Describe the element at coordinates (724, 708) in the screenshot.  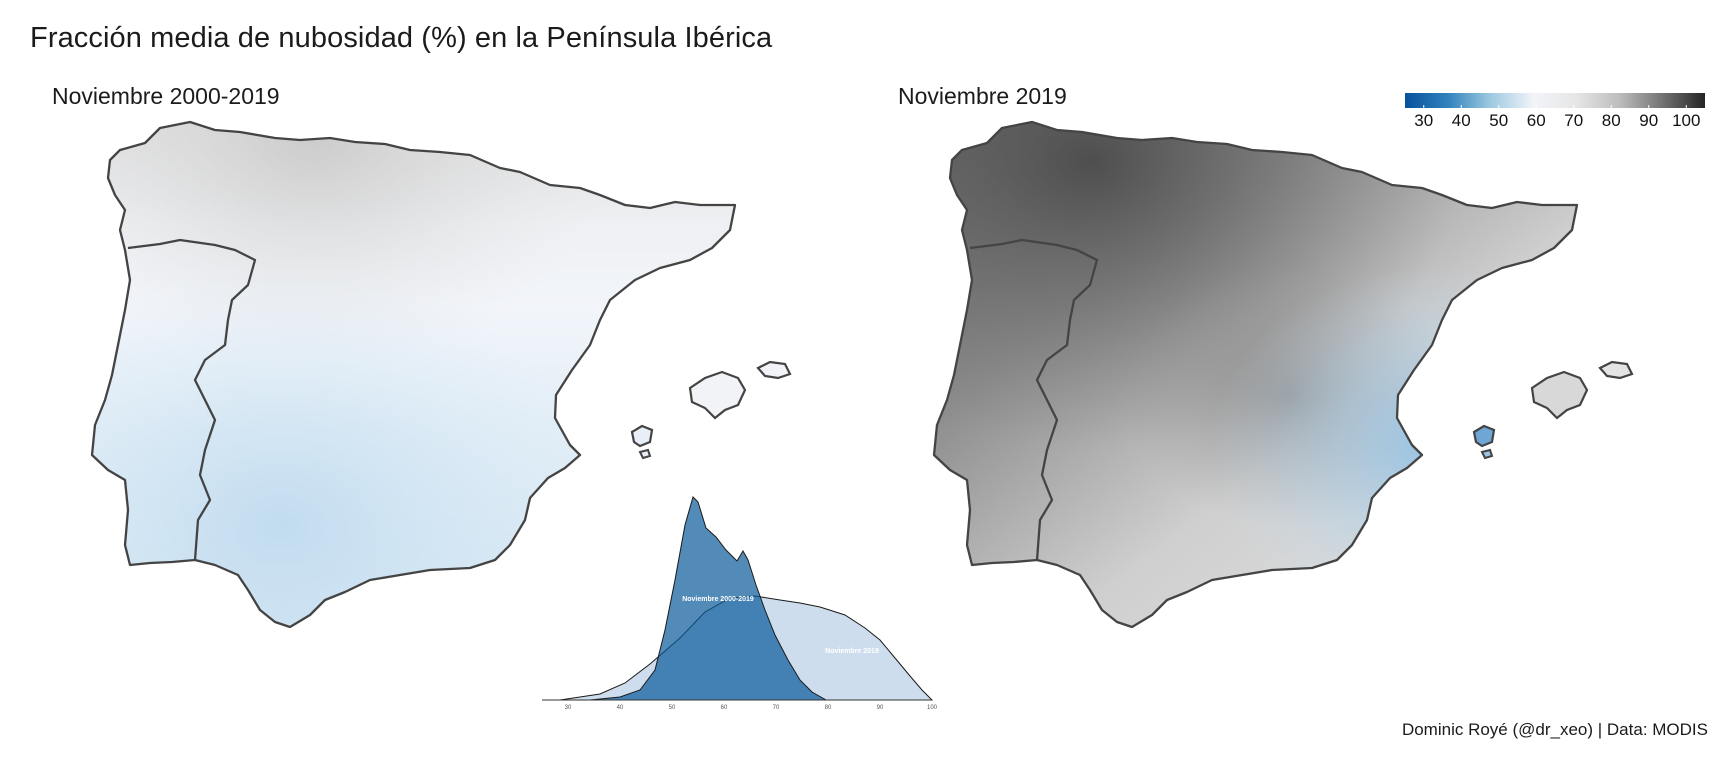
I see `density-tick-label: 60` at that location.